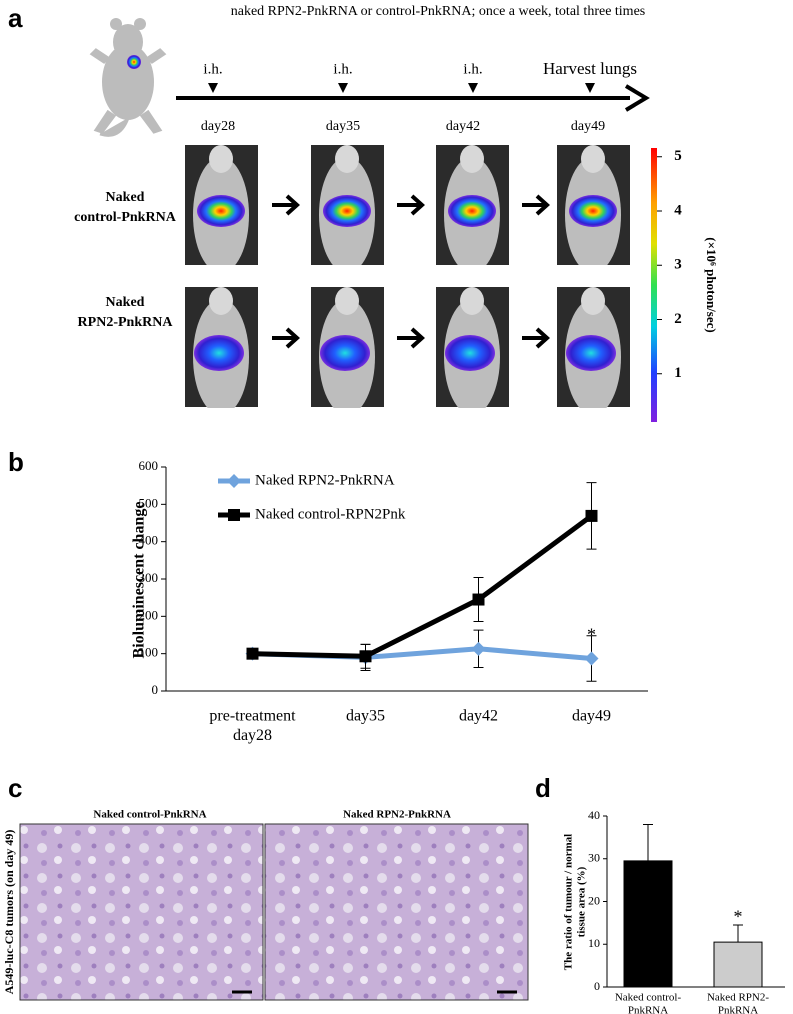 The height and width of the screenshot is (1014, 793). Describe the element at coordinates (252, 735) in the screenshot. I see `x-tick-label: day28` at that location.